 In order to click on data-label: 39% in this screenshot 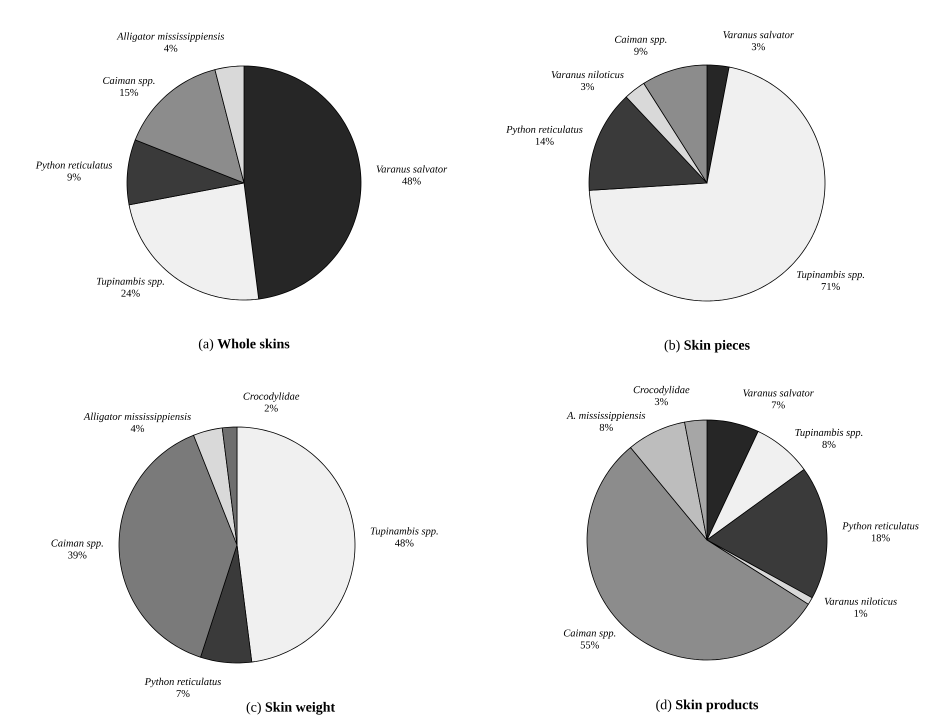, I will do `click(77, 555)`.